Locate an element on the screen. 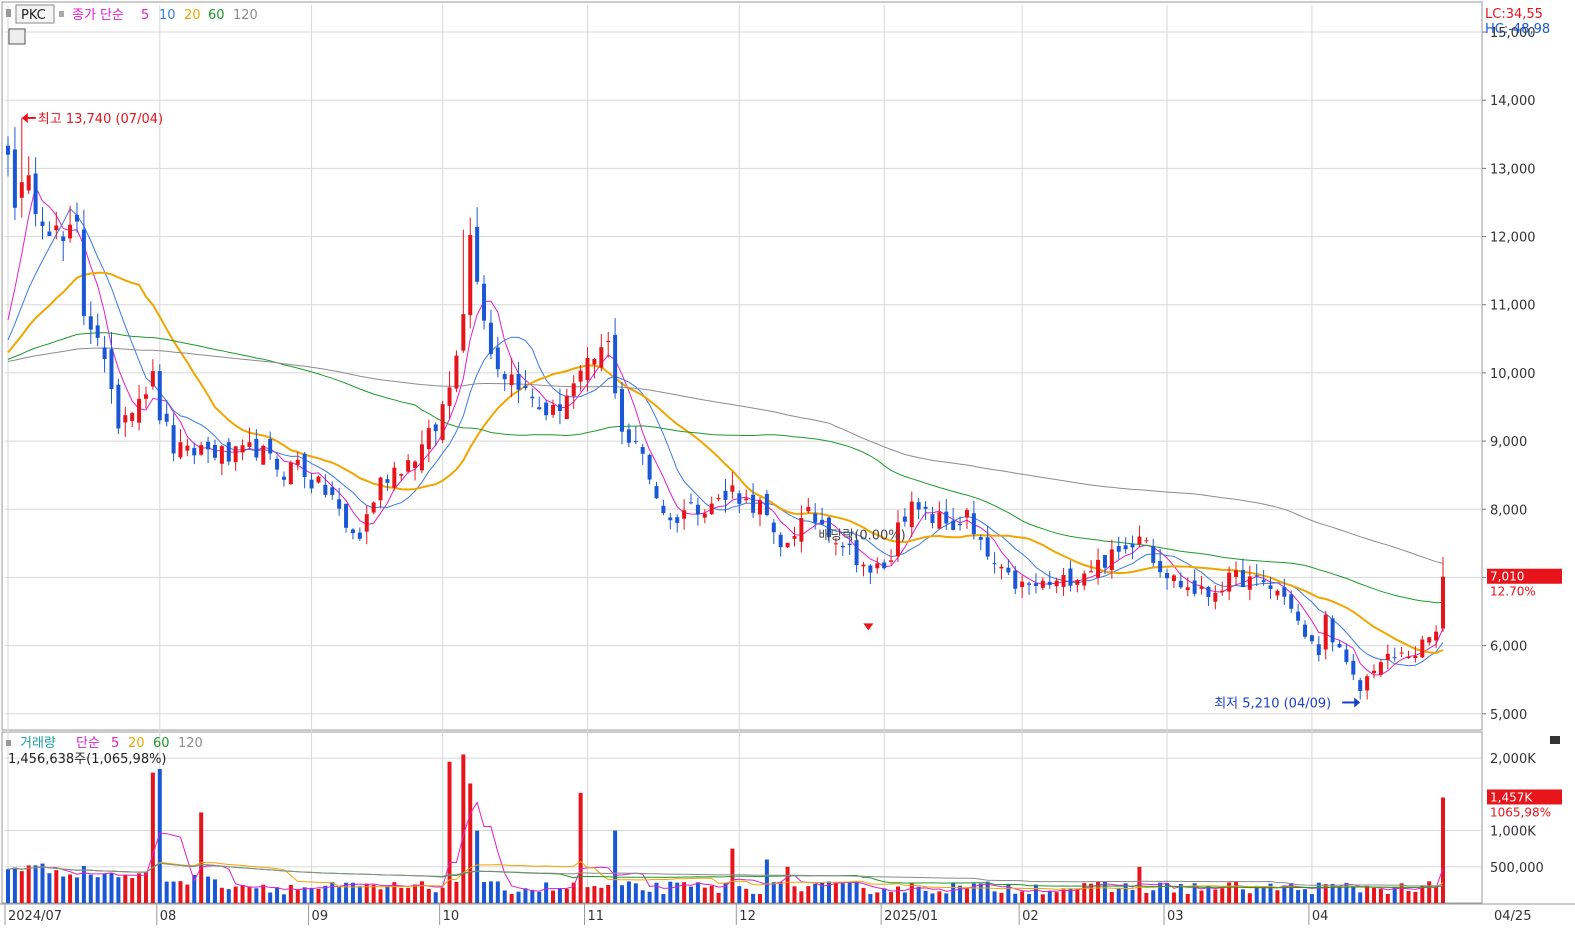  x-tick-label: 04 is located at coordinates (1320, 916).